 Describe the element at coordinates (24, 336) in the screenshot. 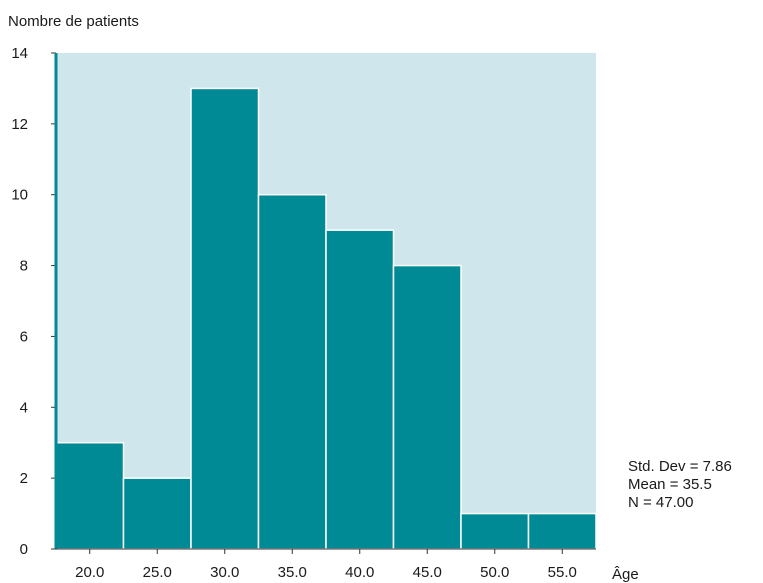

I see `y-tick-label-3: 6` at that location.